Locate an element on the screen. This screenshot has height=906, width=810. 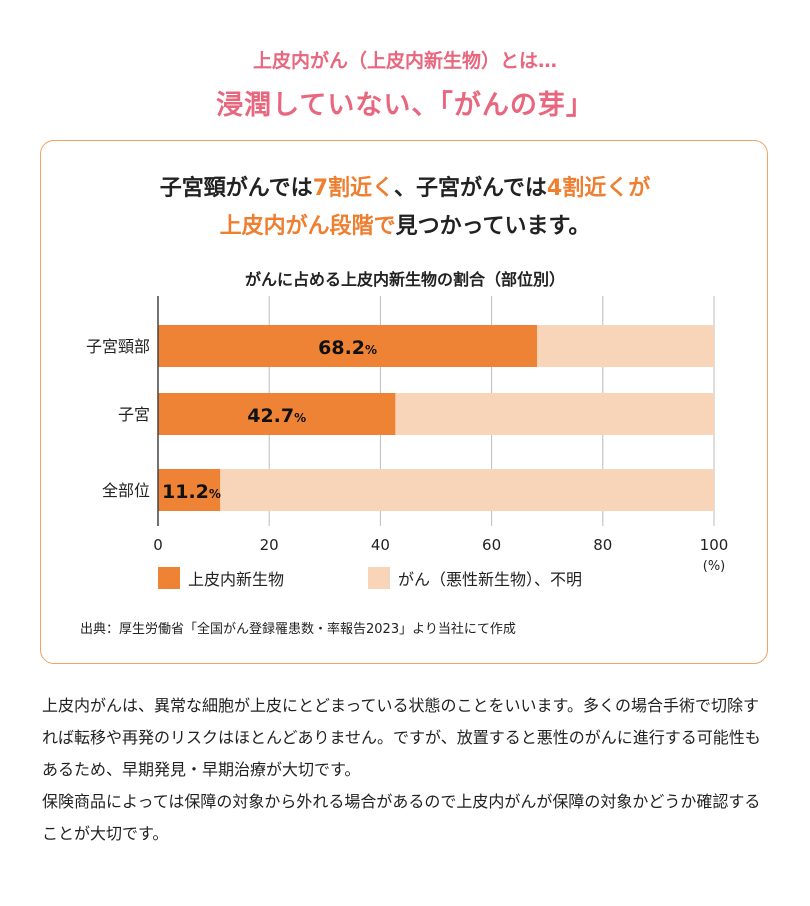
legend-item-malignant: がん（悪性新生物）、不明 is located at coordinates (475, 578).